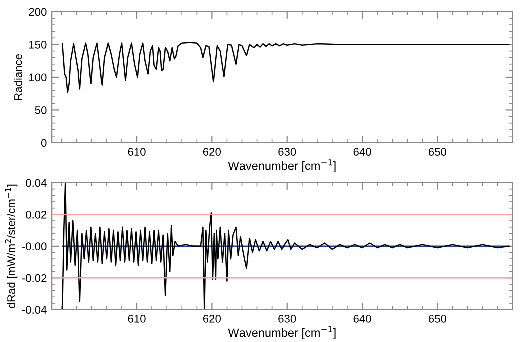 This screenshot has width=526, height=342. Describe the element at coordinates (36, 214) in the screenshot. I see `y-tick-label: 0.02` at that location.